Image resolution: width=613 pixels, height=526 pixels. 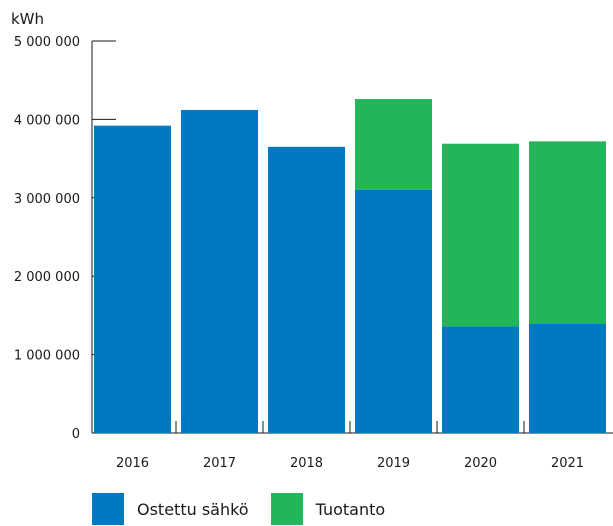 What do you see at coordinates (47, 42) in the screenshot?
I see `y-tick-label: 5 000 000` at bounding box center [47, 42].